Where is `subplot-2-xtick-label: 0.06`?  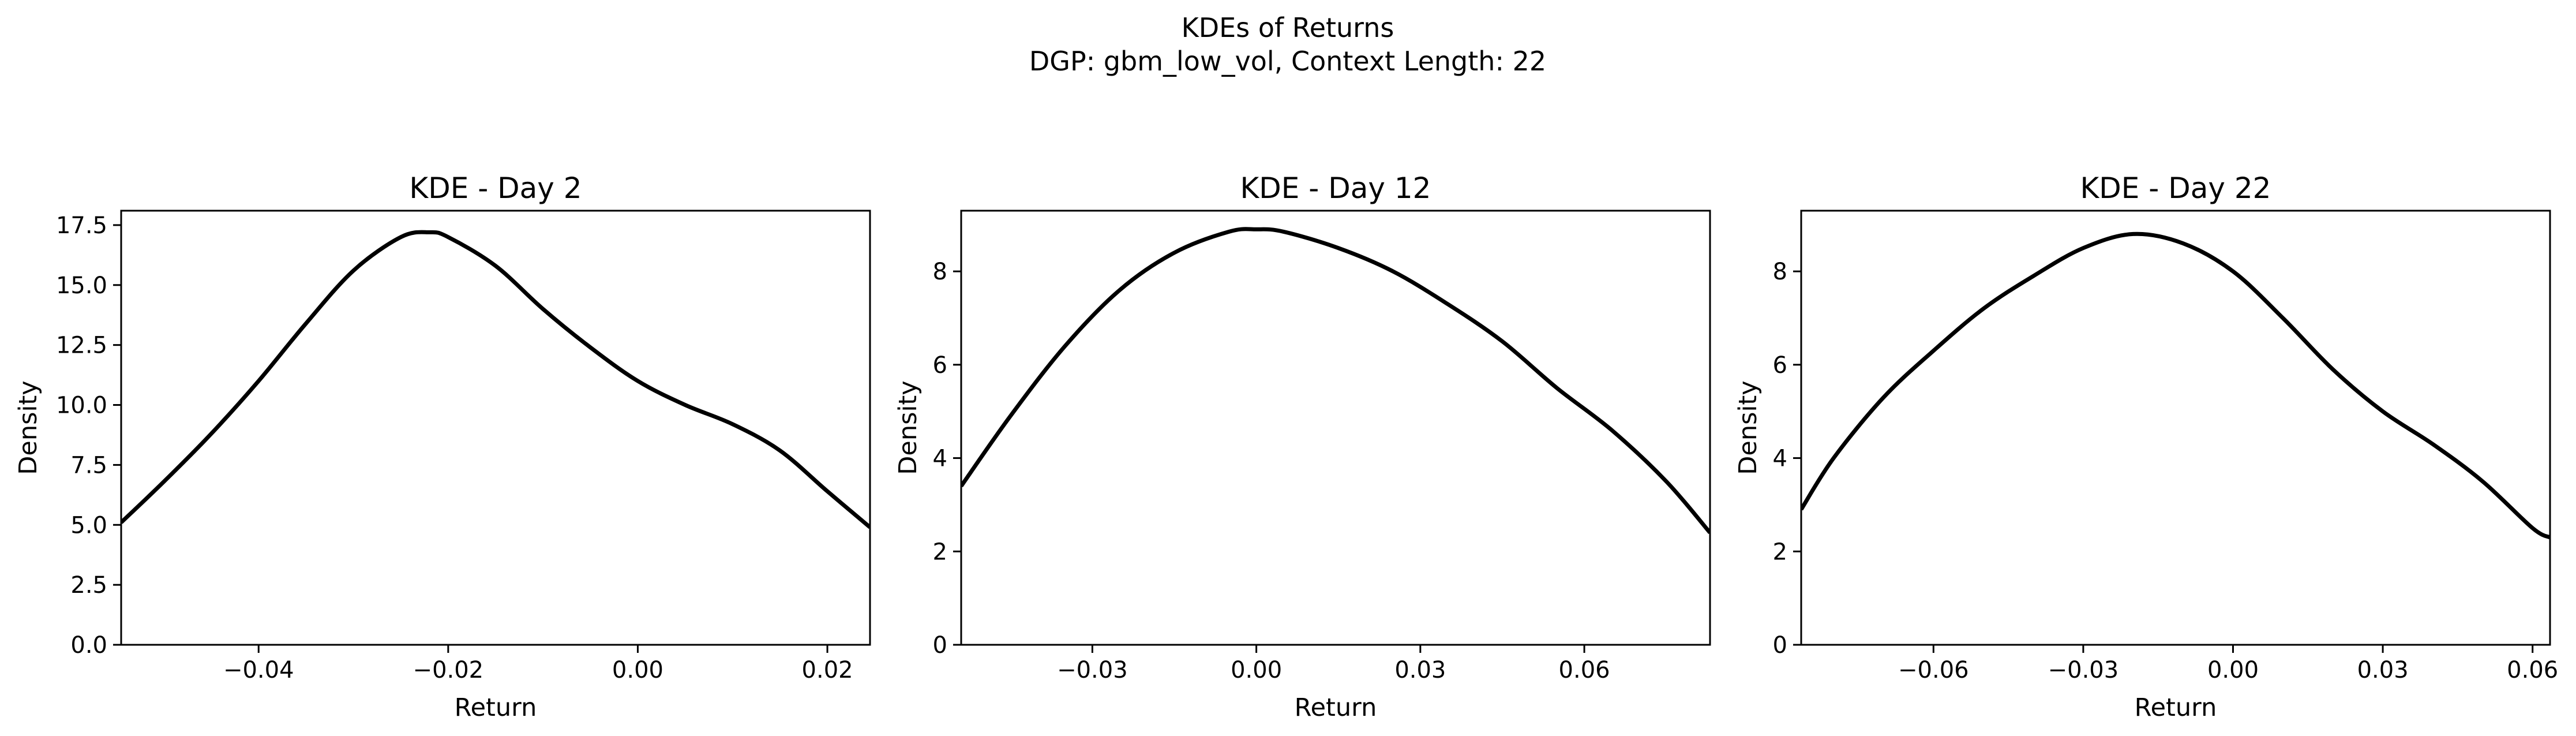 subplot-2-xtick-label: 0.06 is located at coordinates (1584, 670).